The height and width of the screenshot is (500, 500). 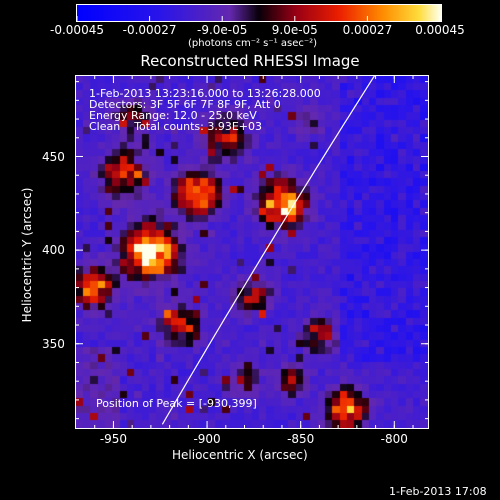 I want to click on timestamp: 1-Feb-2013 17:08, so click(x=438, y=491).